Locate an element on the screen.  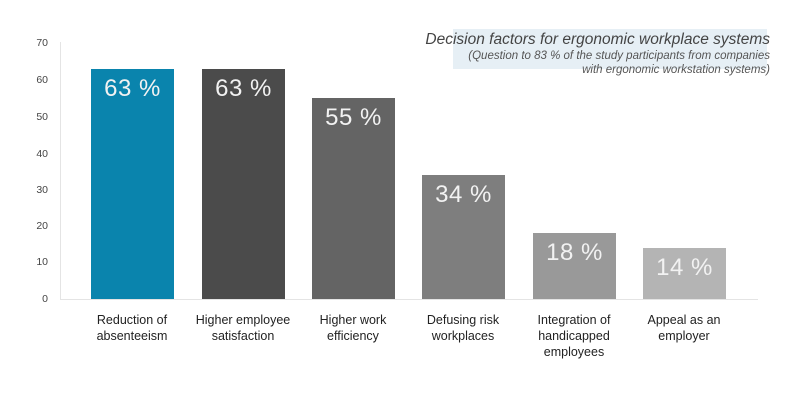
x-label-line: Appeal as an is located at coordinates (684, 320).